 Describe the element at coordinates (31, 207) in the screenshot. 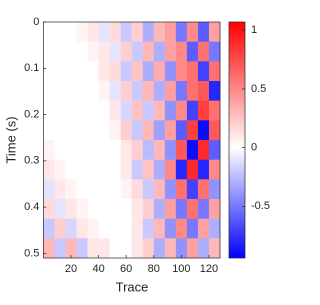

I see `y-tick-label: 0.4` at that location.